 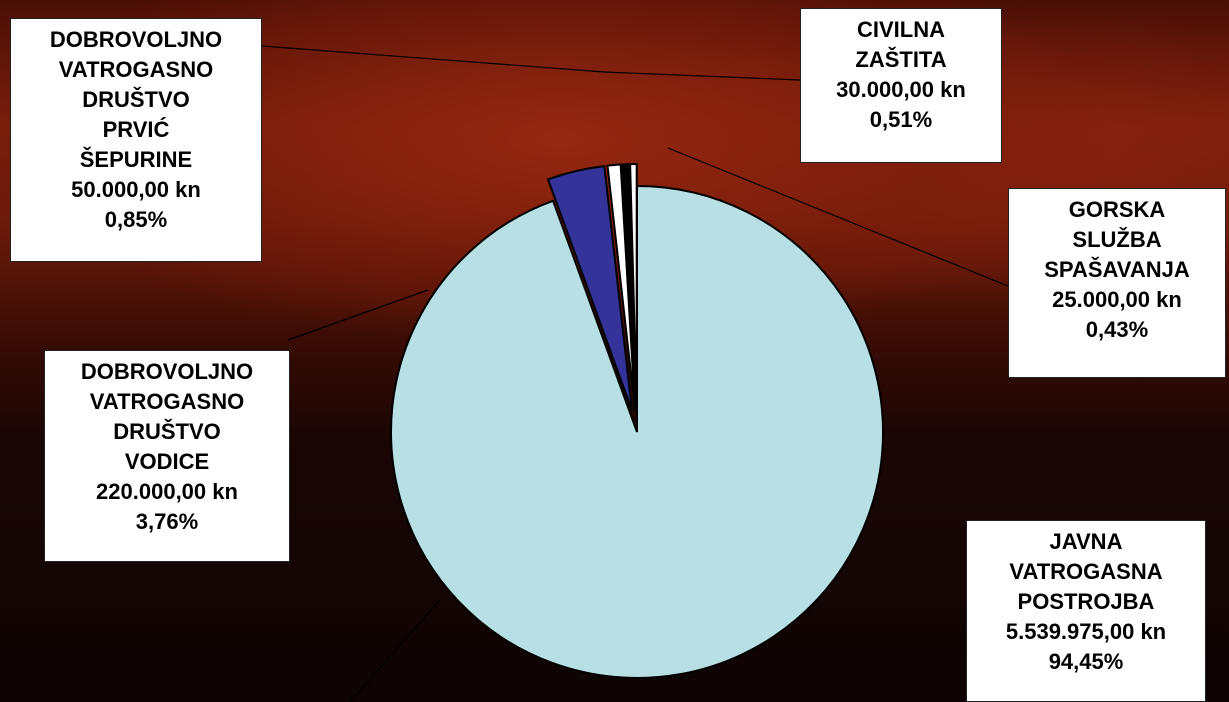 What do you see at coordinates (702, 76) in the screenshot?
I see `leader-line-civilna` at bounding box center [702, 76].